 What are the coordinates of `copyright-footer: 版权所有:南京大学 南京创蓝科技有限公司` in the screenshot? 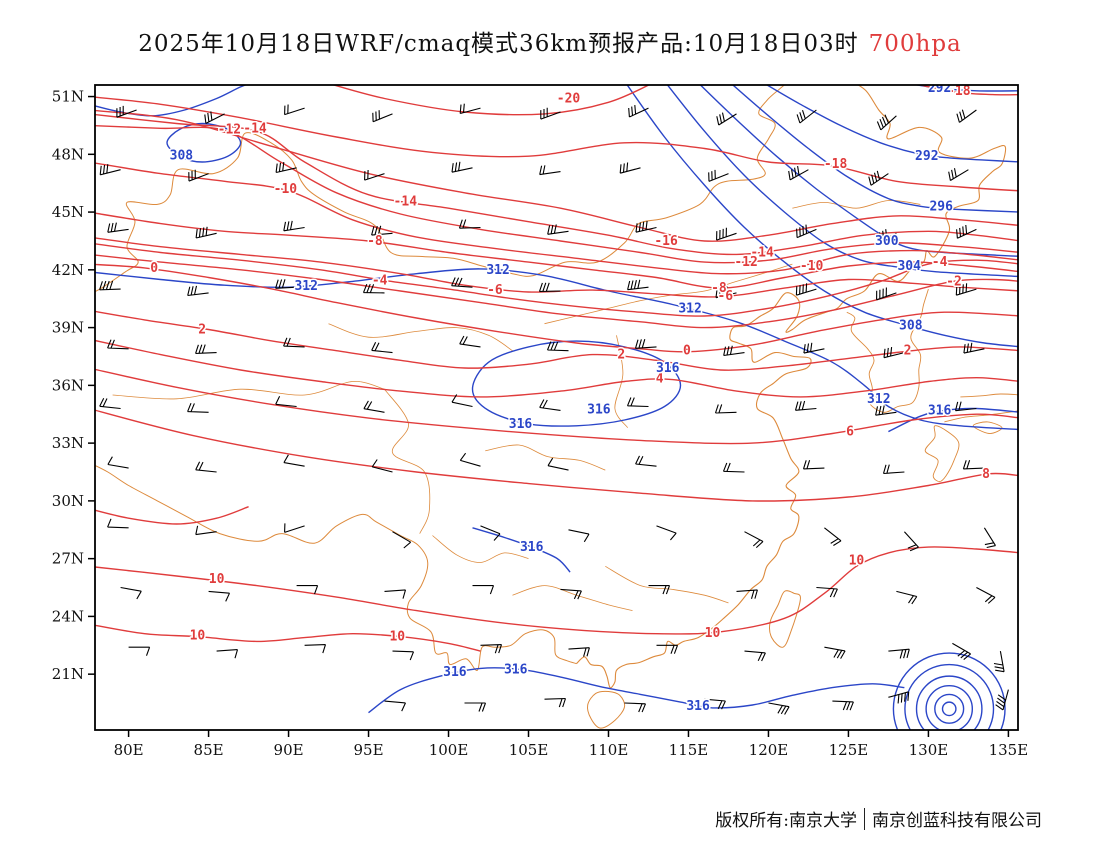 It's located at (878, 818).